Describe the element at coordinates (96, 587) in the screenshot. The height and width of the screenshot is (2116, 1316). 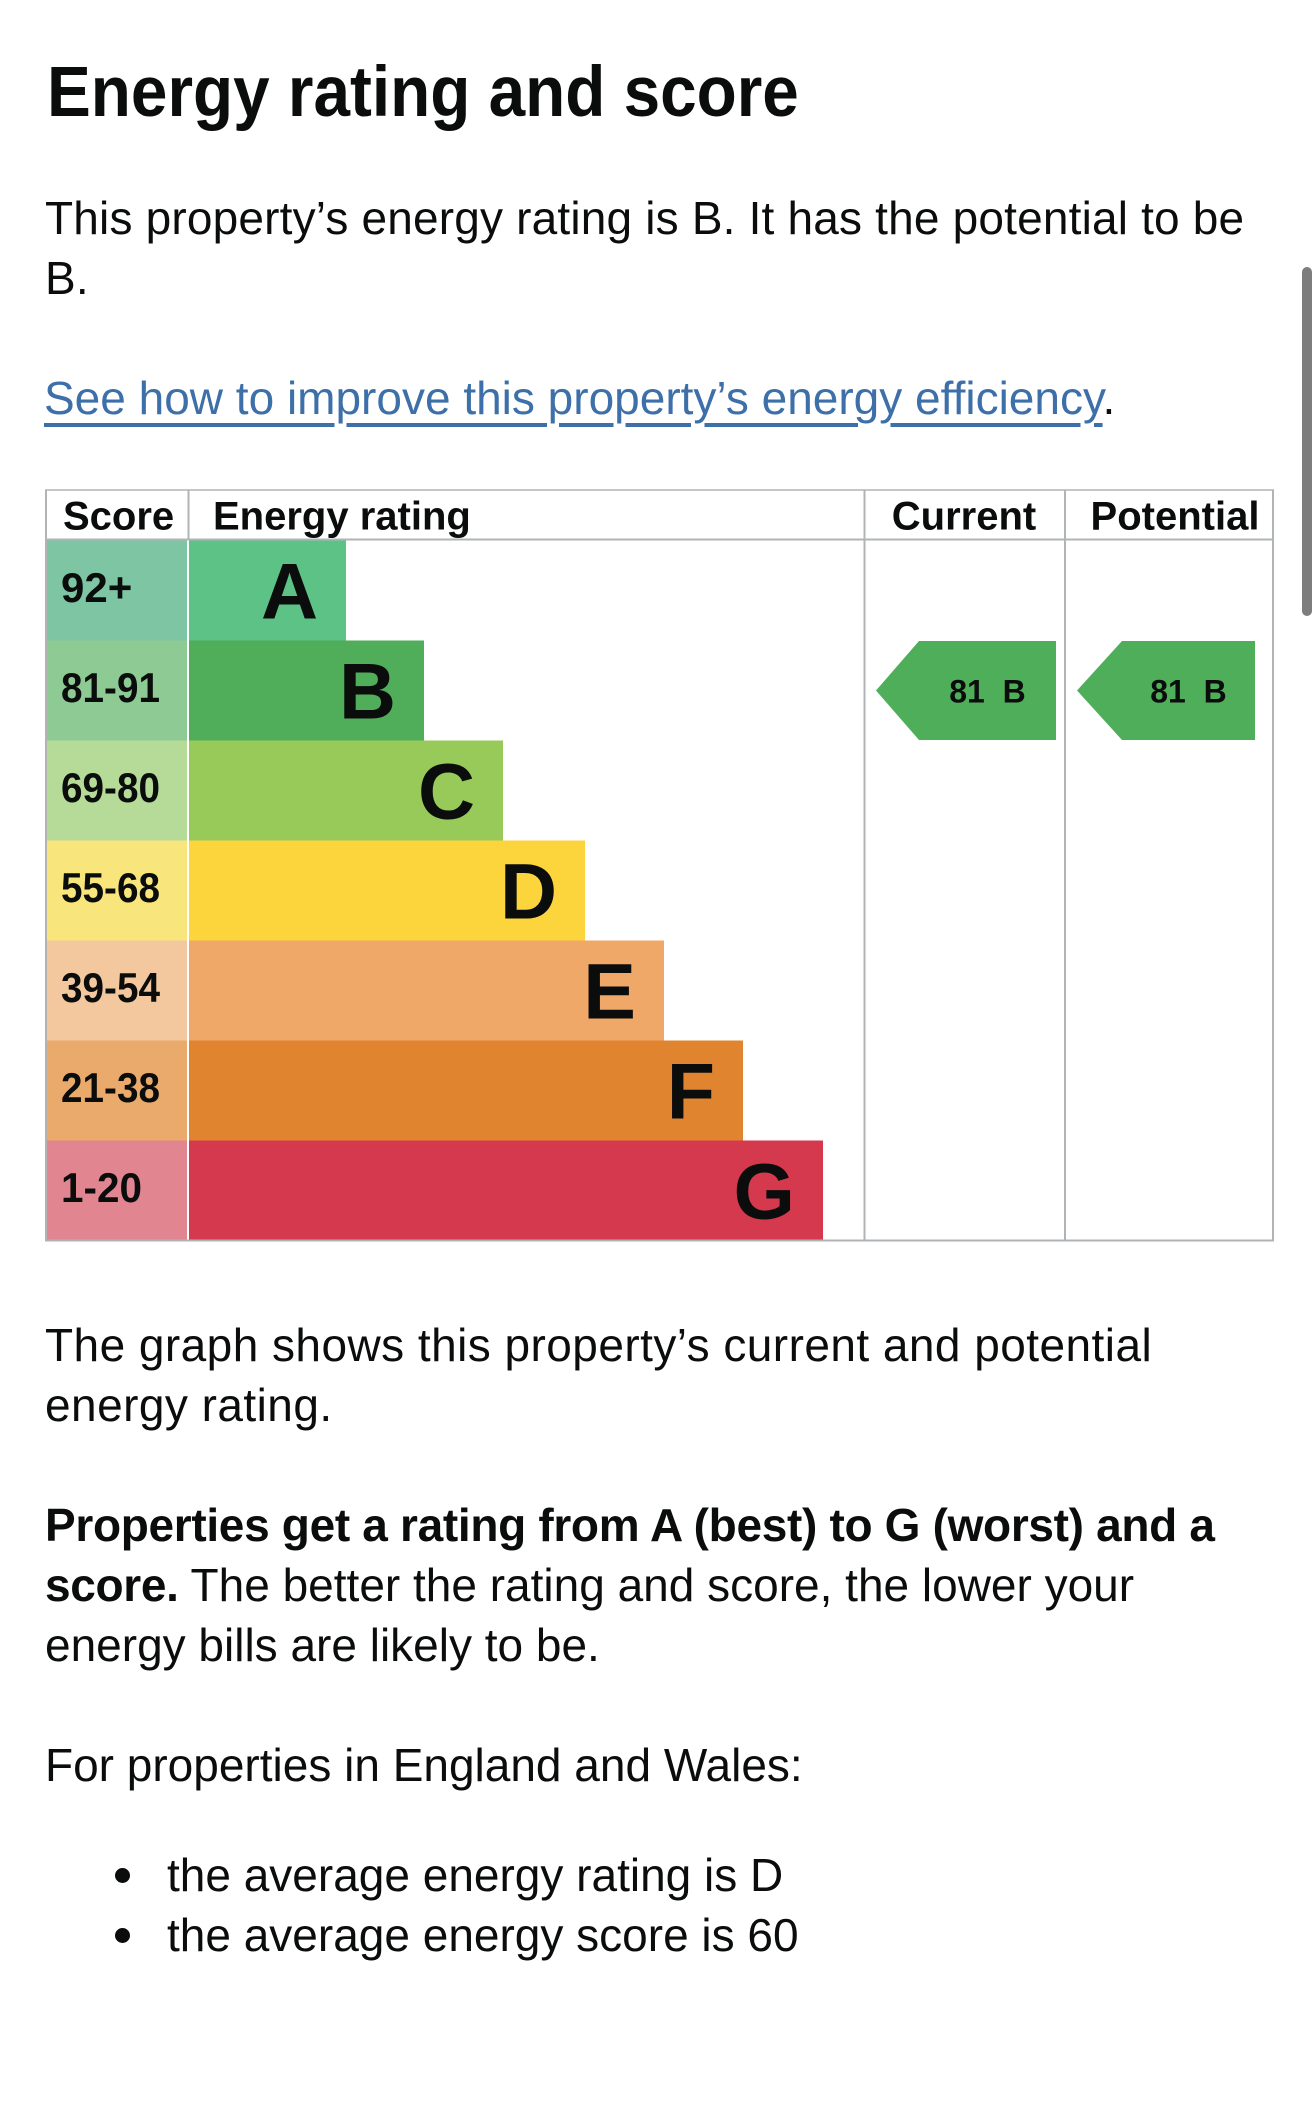
I see `svg-text: 92+` at that location.